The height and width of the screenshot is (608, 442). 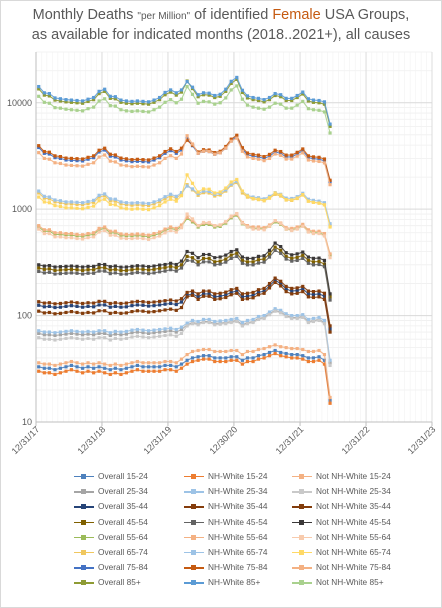 I want to click on legend-label: NH-White 75-84, so click(x=238, y=567).